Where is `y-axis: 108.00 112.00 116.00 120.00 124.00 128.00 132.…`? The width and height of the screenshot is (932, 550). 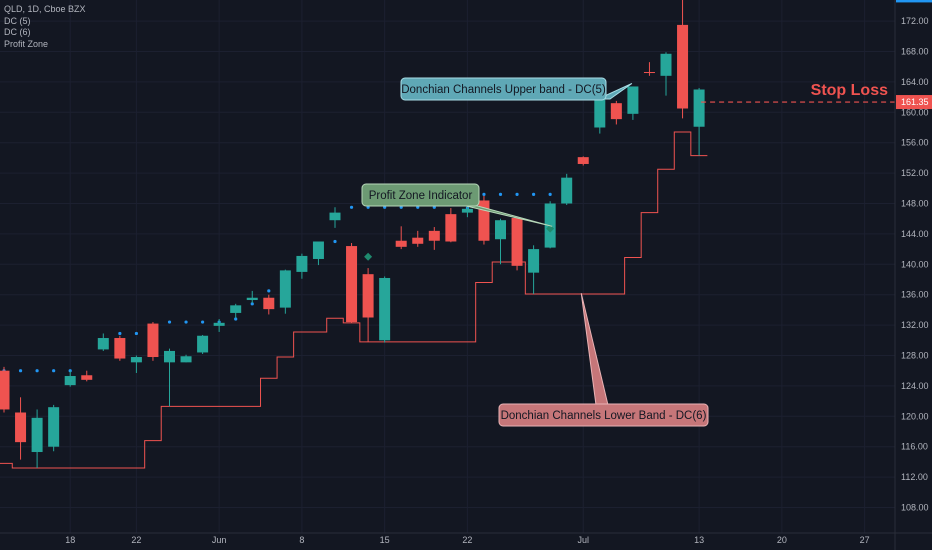
y-axis: 108.00 112.00 116.00 120.00 124.00 128.00 132.… is located at coordinates (913, 275).